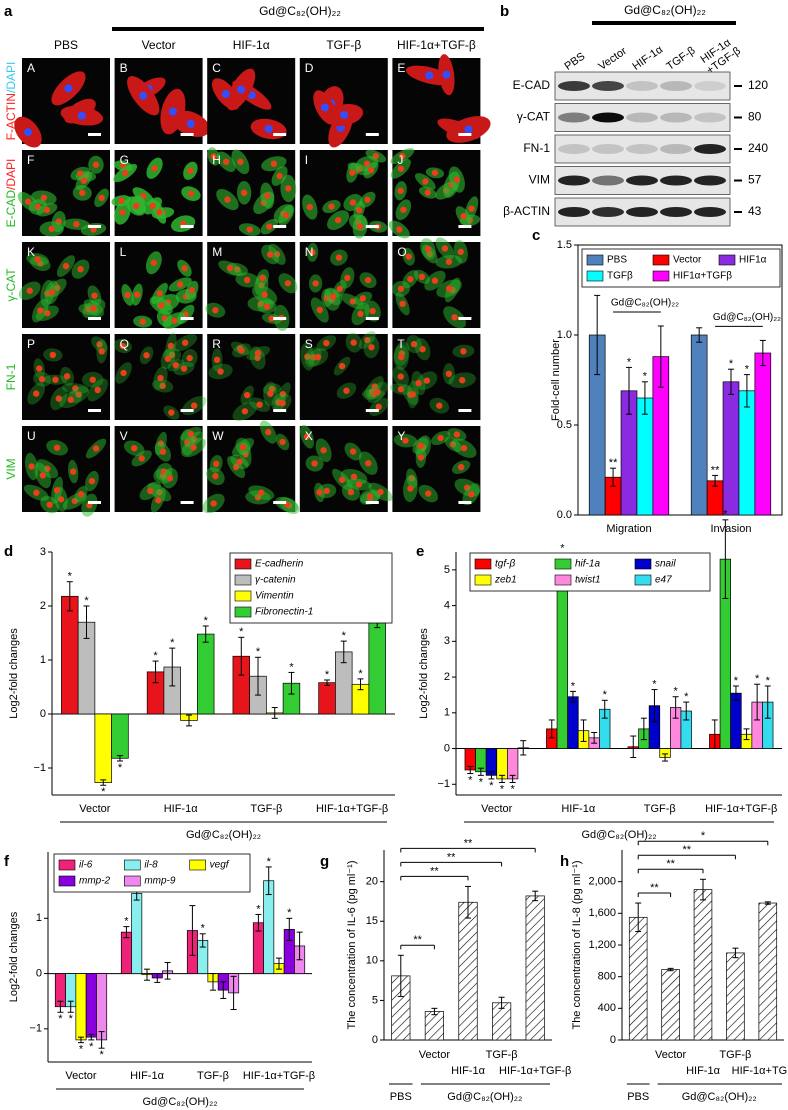 The image size is (788, 1110). What do you see at coordinates (11, 376) in the screenshot?
I see `row-label-part: FN-1` at bounding box center [11, 376].